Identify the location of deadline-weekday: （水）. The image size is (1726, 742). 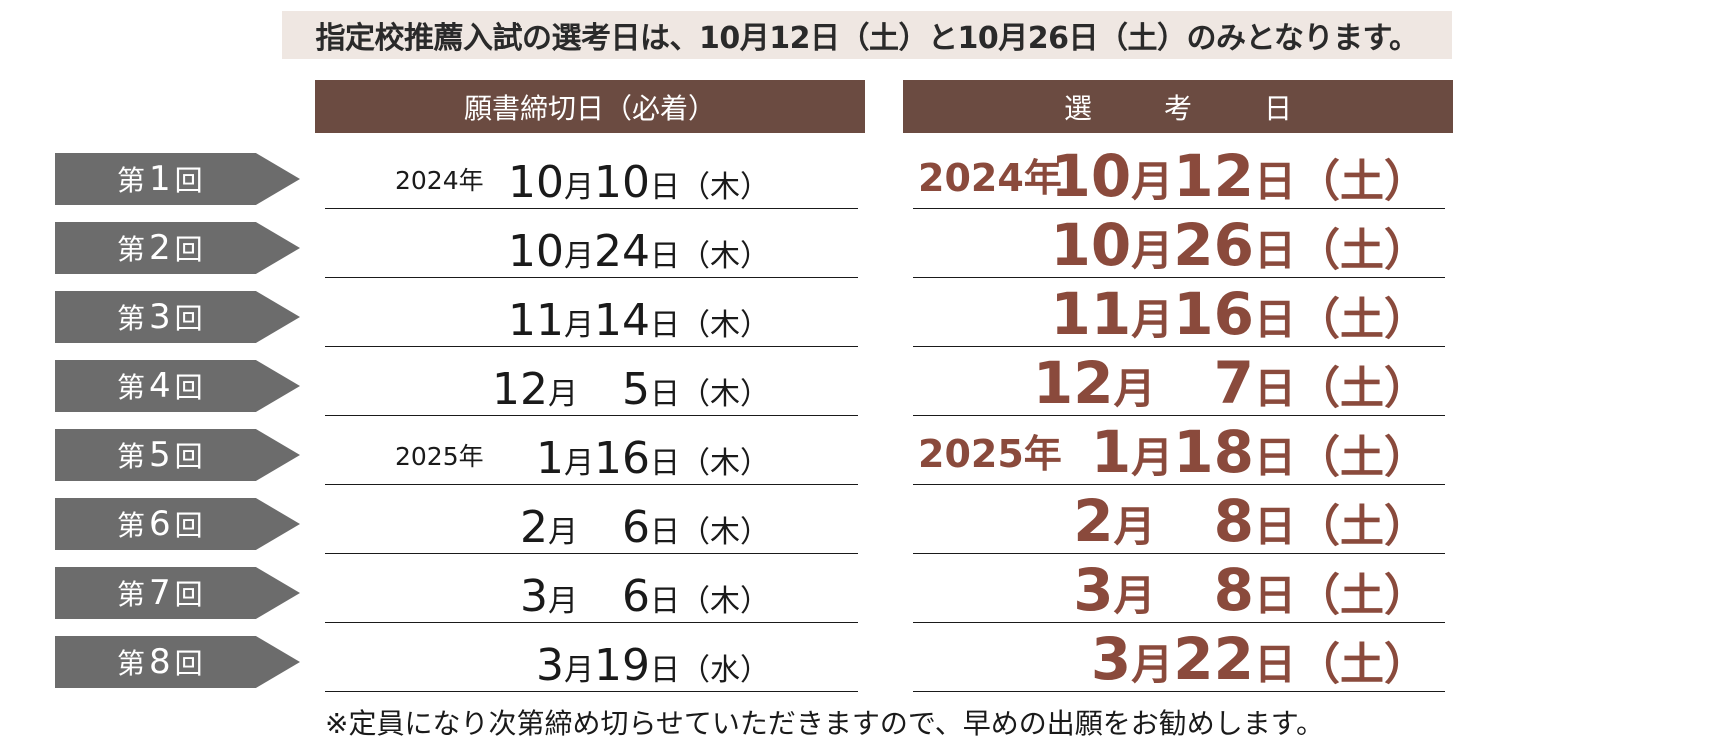
(725, 670).